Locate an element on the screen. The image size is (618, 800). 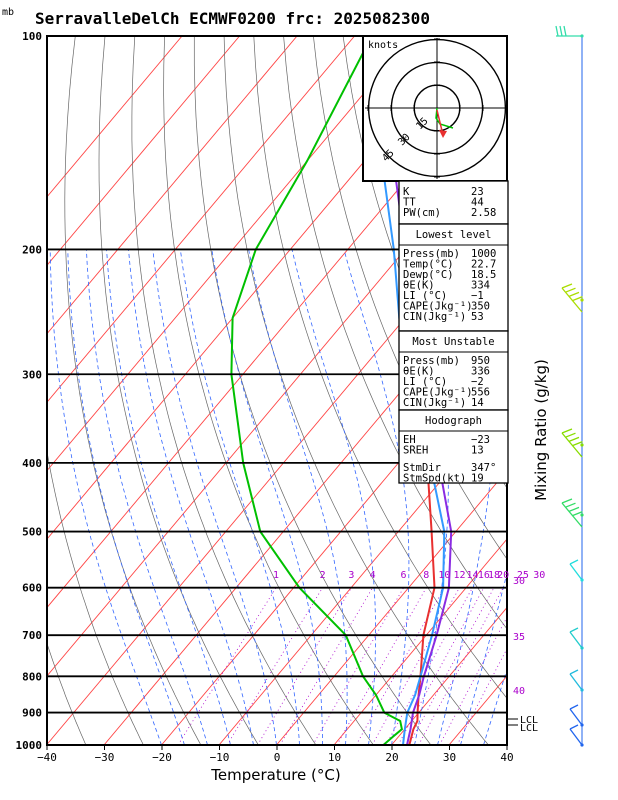
mixing-ratio-label: 25 is located at coordinates (523, 575).